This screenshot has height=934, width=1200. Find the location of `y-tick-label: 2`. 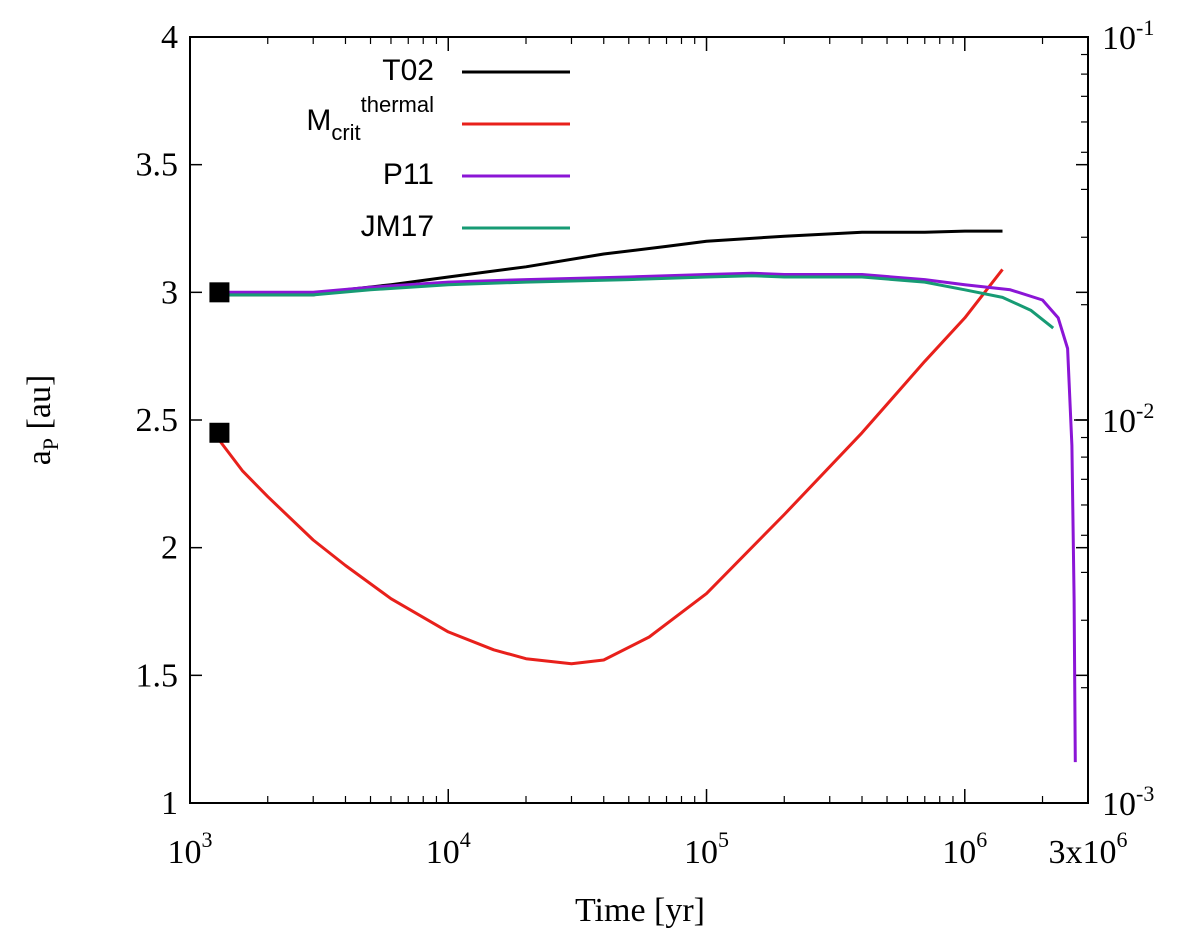

y-tick-label: 2 is located at coordinates (169, 548).